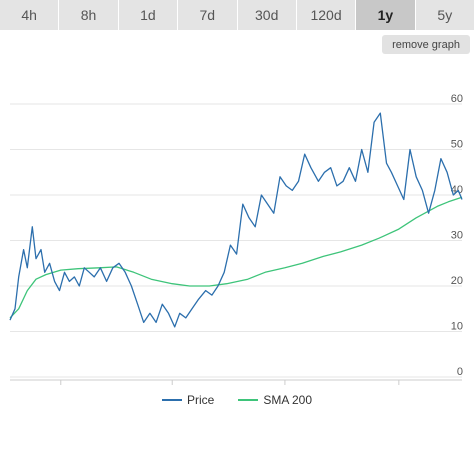 Image resolution: width=474 pixels, height=455 pixels. I want to click on x-tick-label: Jan '25, so click(60, 389).